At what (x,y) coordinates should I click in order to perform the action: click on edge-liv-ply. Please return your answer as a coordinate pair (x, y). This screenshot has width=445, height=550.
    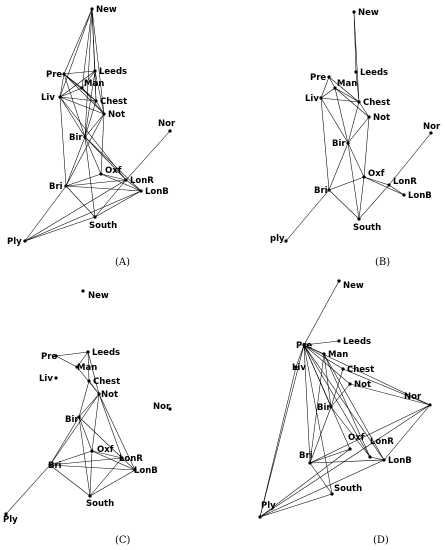
    Looking at the image, I should click on (278, 442).